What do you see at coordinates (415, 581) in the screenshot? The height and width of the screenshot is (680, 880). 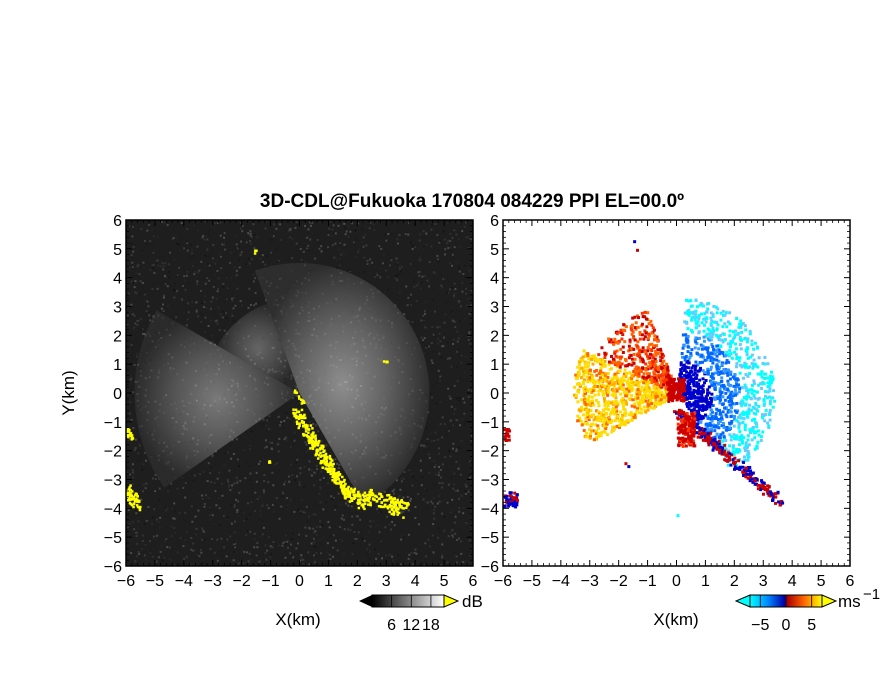 I see `x-tick-label: 4` at bounding box center [415, 581].